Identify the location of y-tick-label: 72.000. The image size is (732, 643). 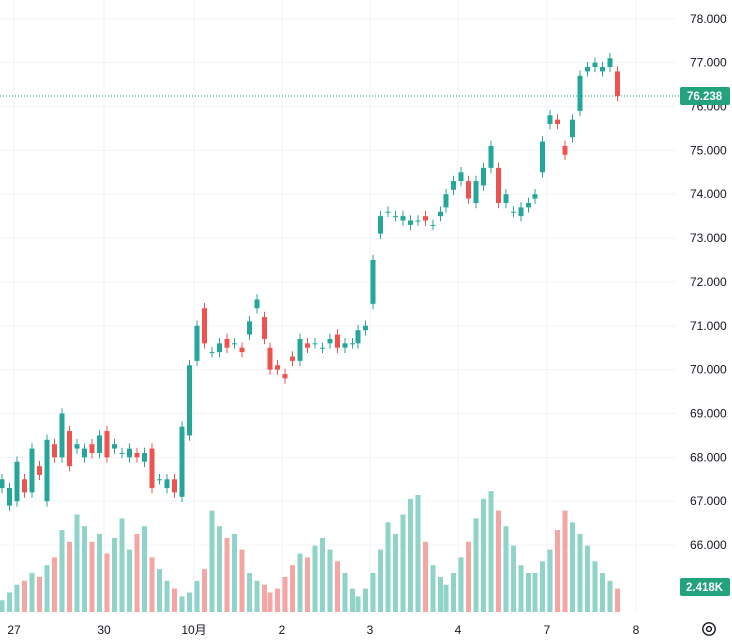
(708, 282).